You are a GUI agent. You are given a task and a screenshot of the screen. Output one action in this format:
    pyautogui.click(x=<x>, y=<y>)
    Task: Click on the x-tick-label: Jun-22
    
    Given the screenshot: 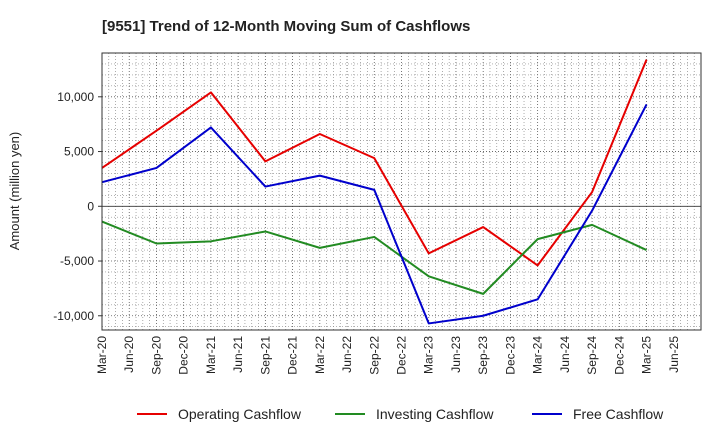 What is the action you would take?
    pyautogui.click(x=347, y=354)
    